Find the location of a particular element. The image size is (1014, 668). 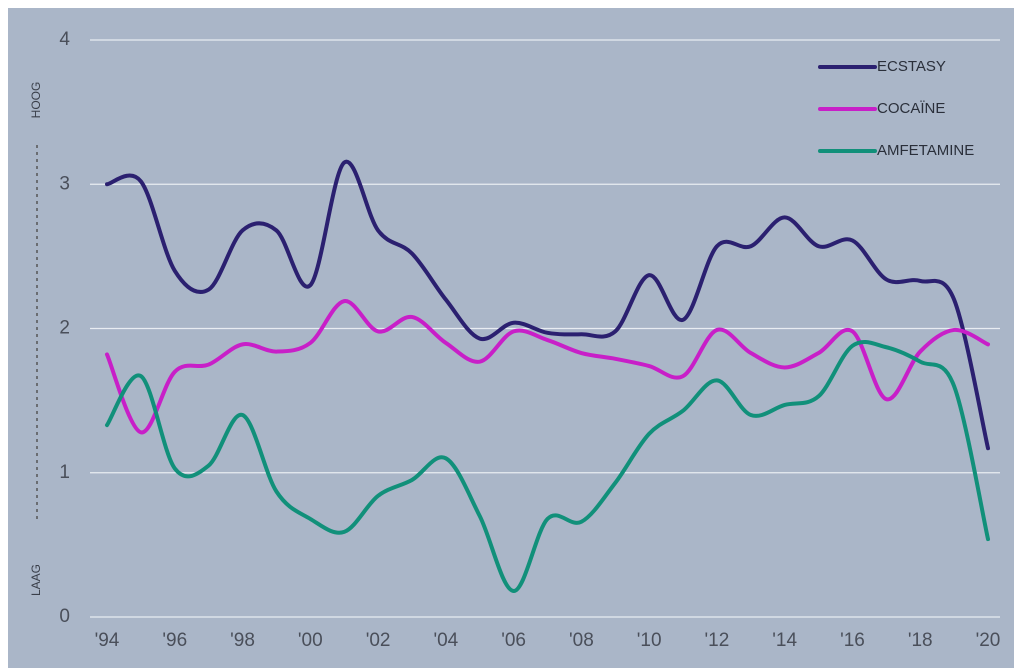

x-tick-label: '04 is located at coordinates (445, 640).